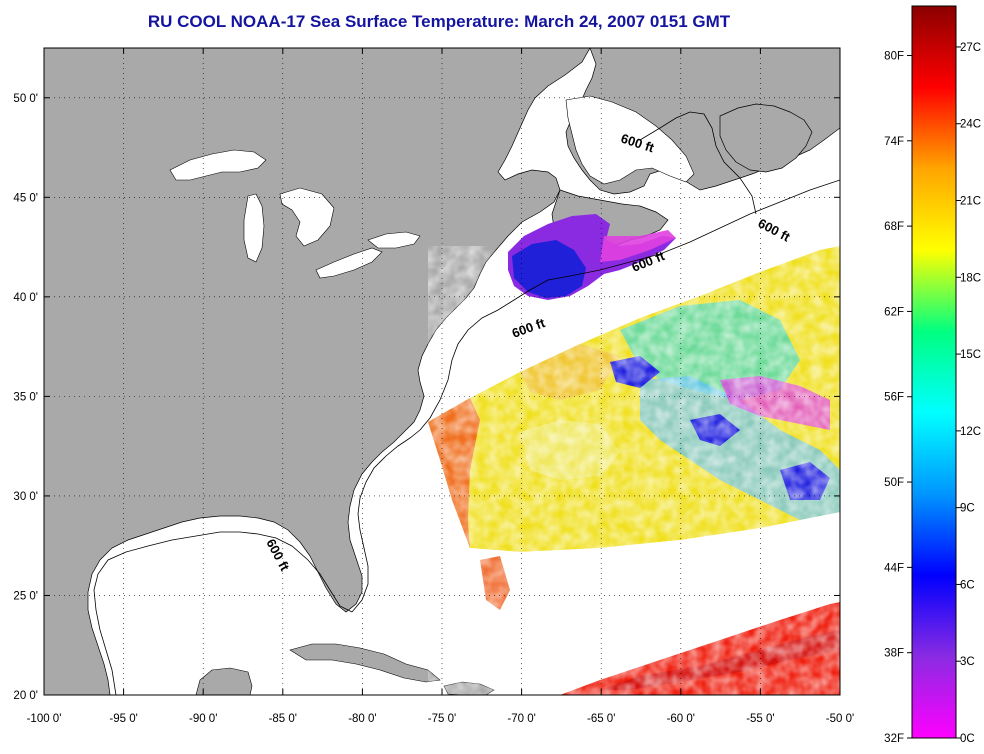  What do you see at coordinates (25, 99) in the screenshot?
I see `lat-tick-label: 50 0'` at bounding box center [25, 99].